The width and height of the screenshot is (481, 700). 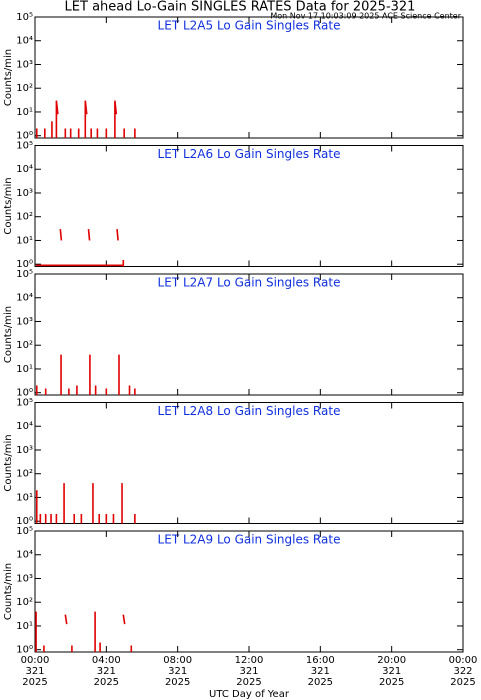 What do you see at coordinates (177, 660) in the screenshot?
I see `x-tick-label: 08:00` at bounding box center [177, 660].